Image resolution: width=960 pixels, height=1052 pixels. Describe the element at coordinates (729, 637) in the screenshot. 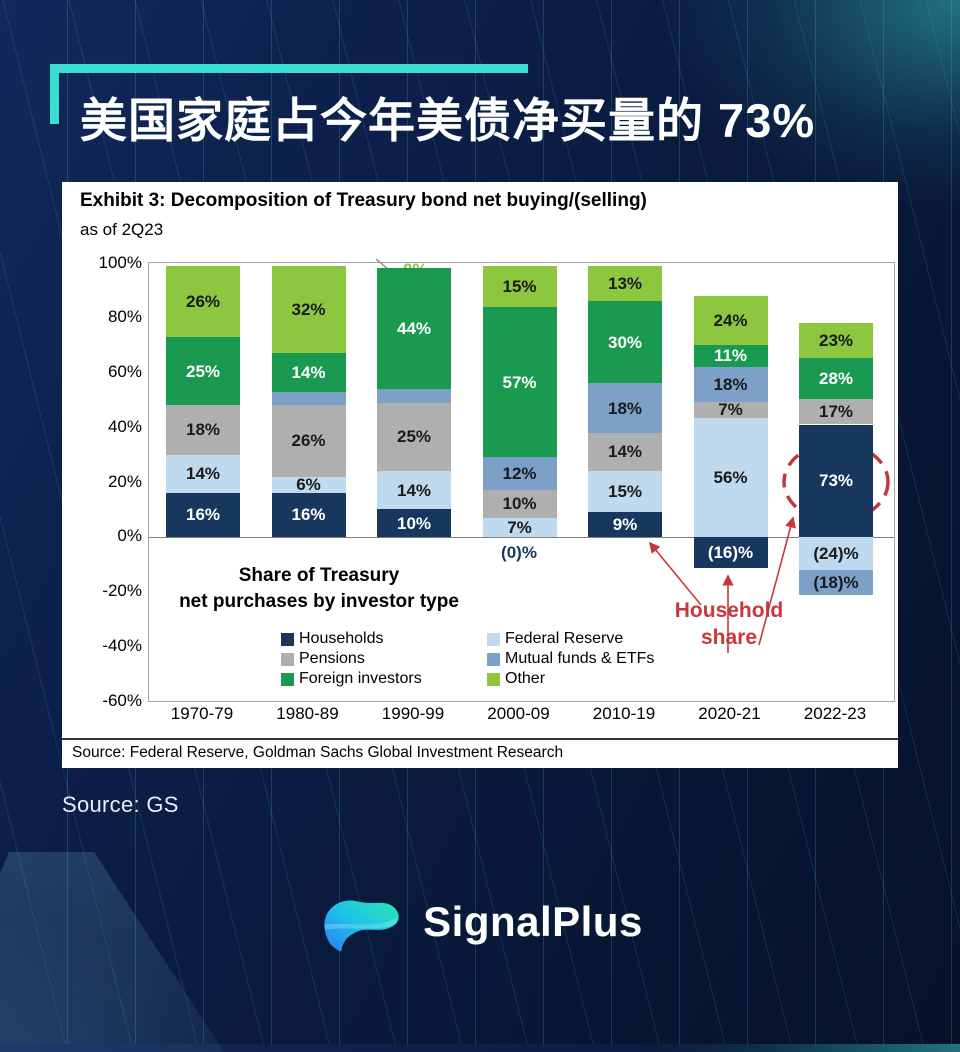

I see `annotation-line2: share` at that location.